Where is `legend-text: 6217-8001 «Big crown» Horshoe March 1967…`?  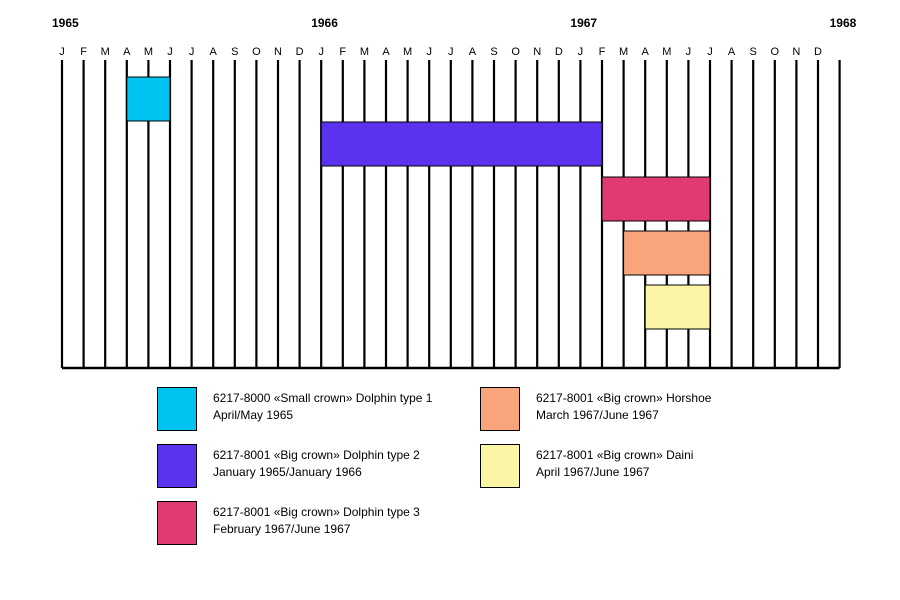 legend-text: 6217-8001 «Big crown» Horshoe March 1967… is located at coordinates (623, 407).